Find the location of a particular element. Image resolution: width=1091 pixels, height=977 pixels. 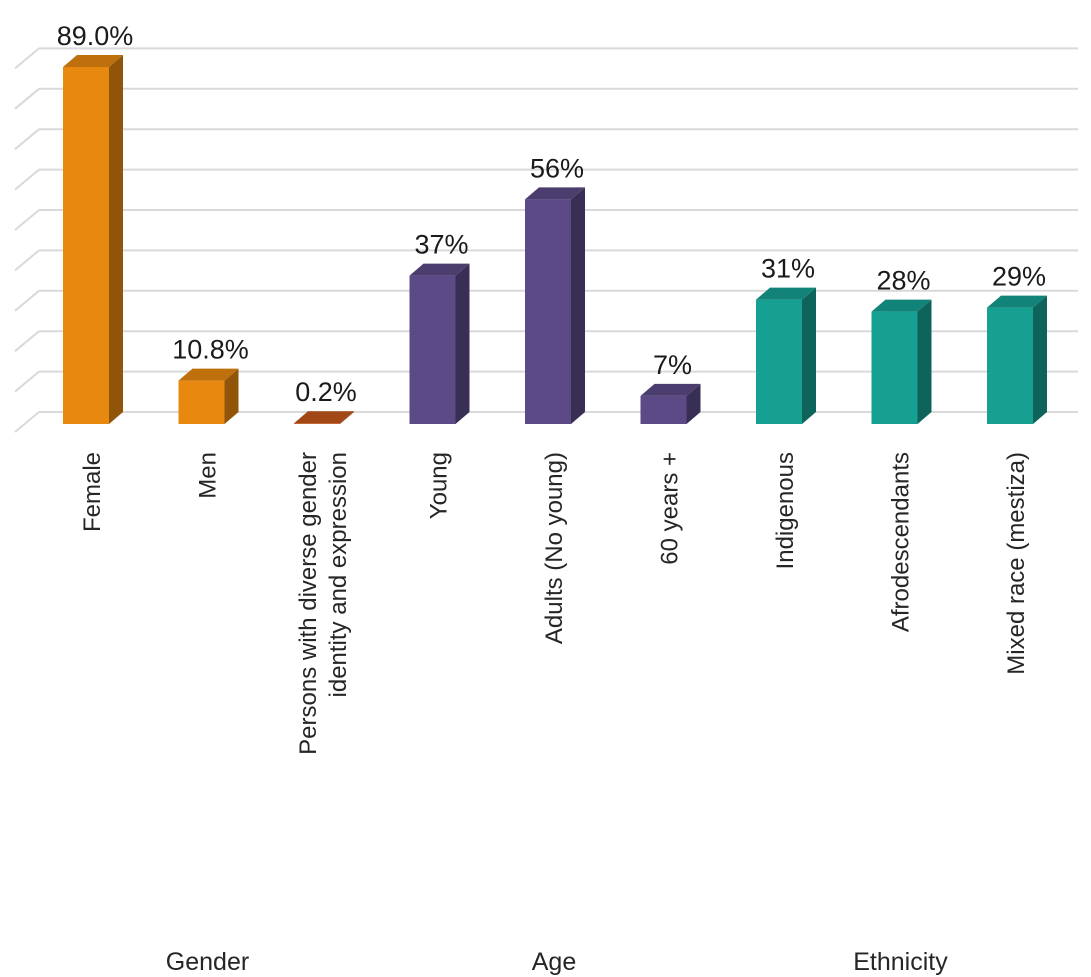

category-label: Mixed race (mestiza) is located at coordinates (1016, 563).